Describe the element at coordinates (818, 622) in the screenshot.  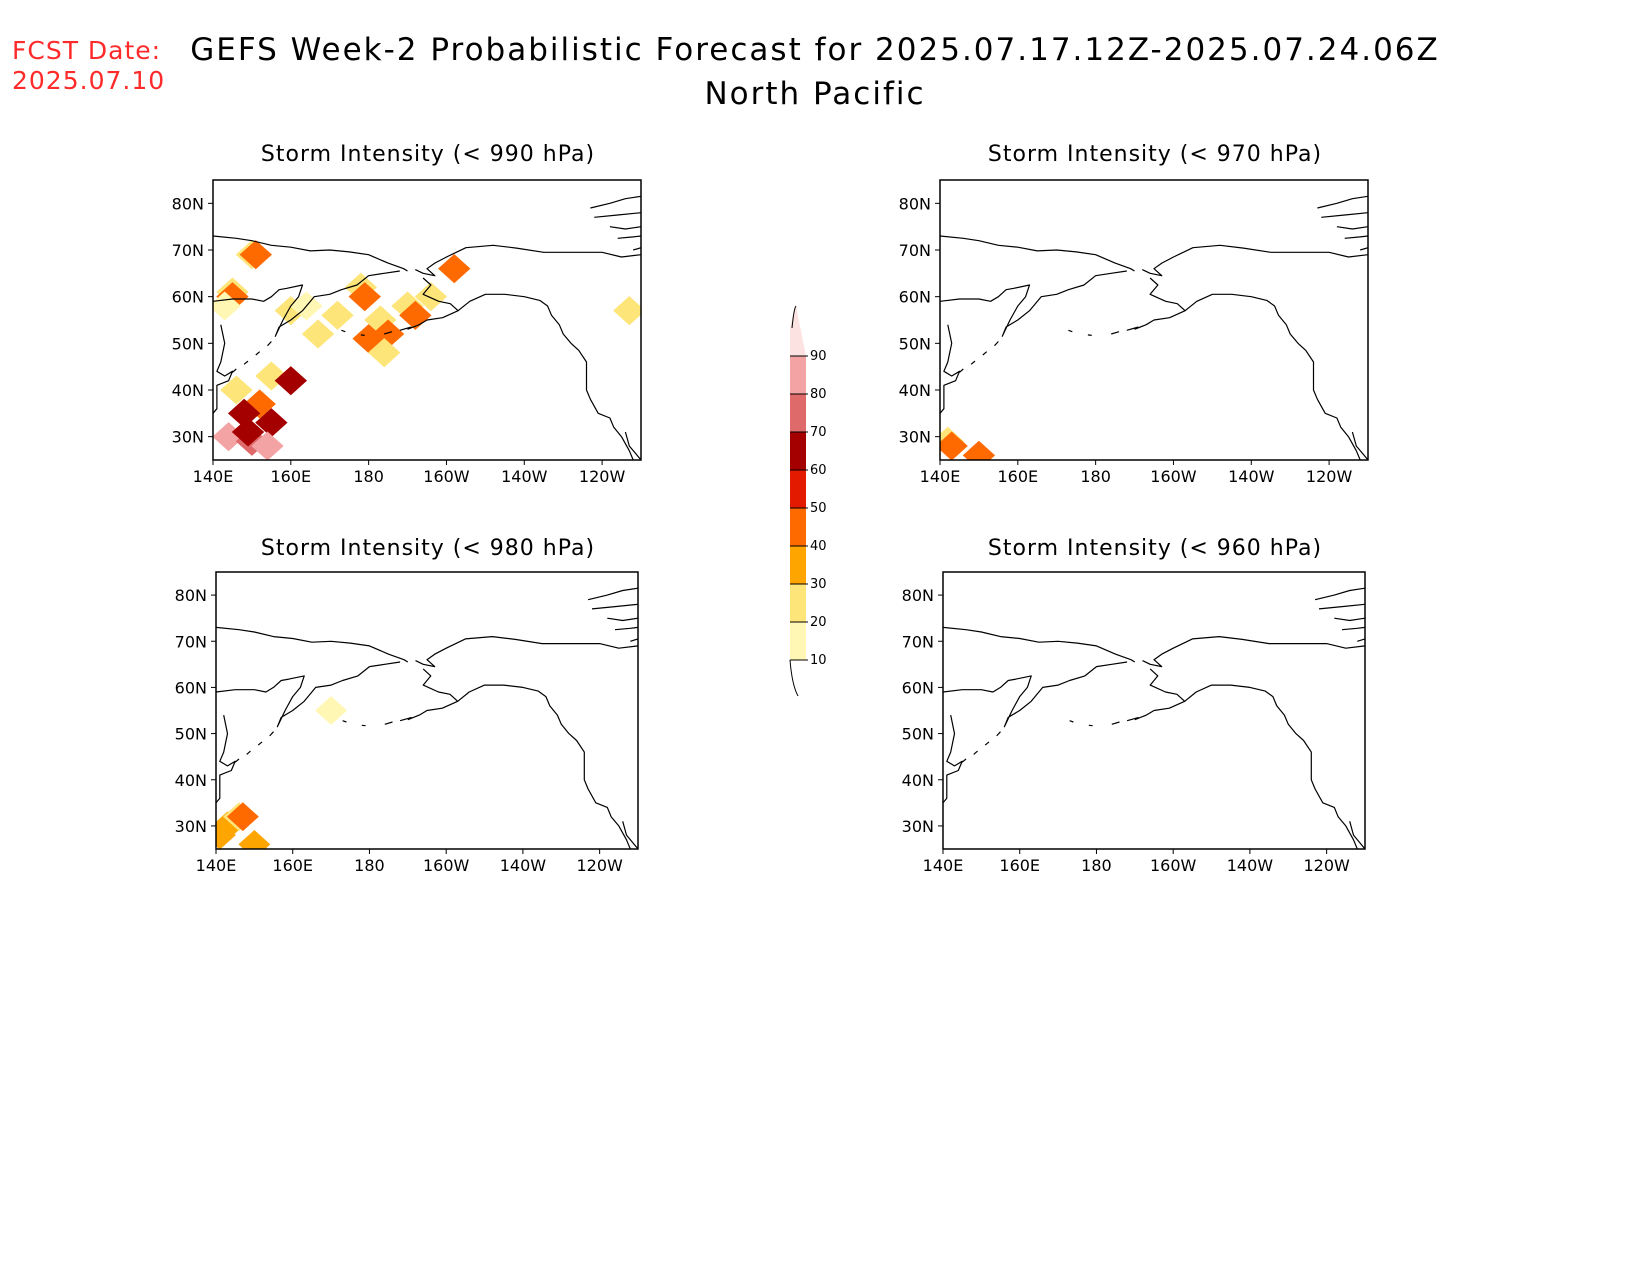
I see `colorbar-label: 20` at that location.